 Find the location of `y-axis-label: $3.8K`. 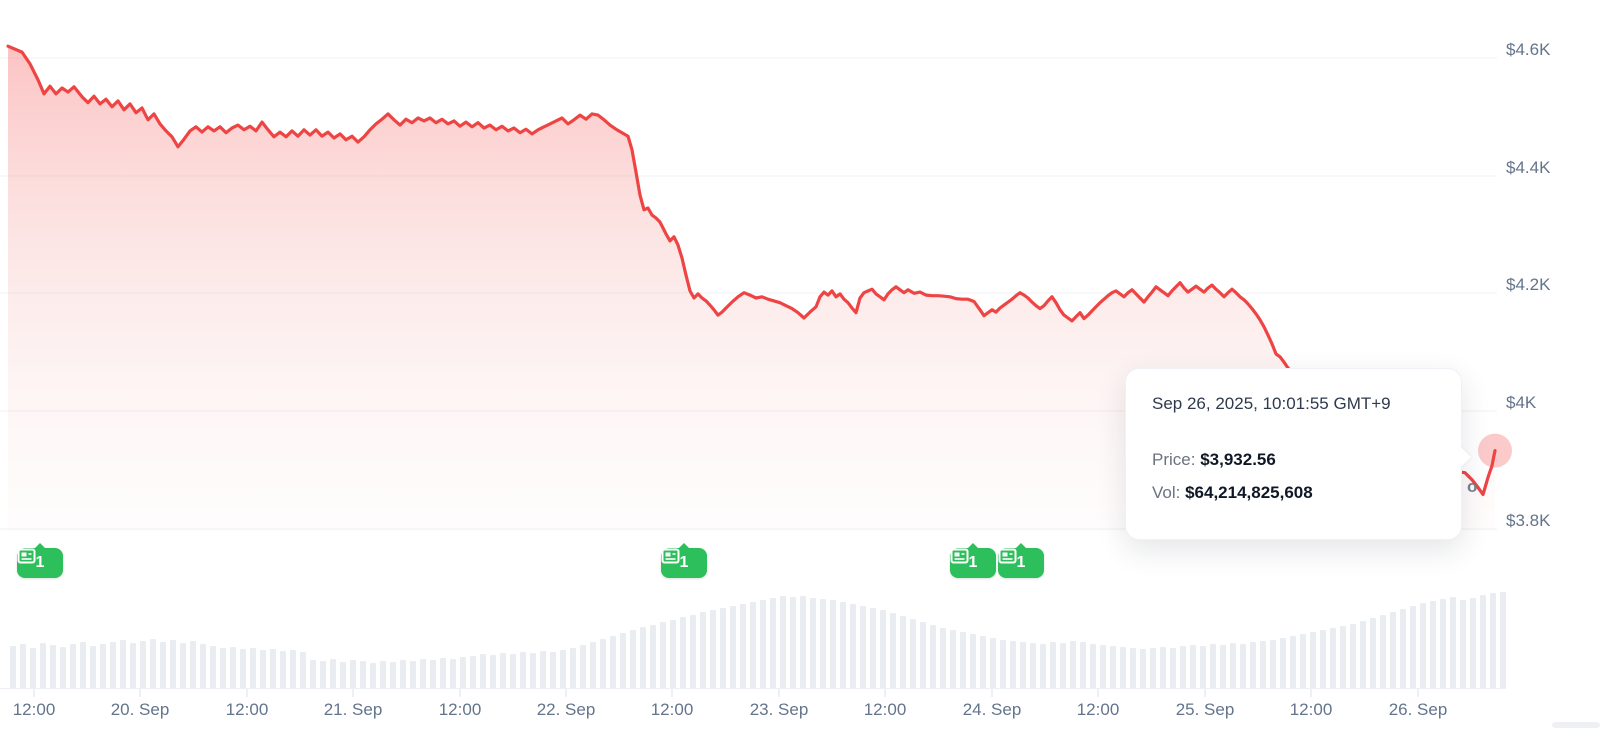

y-axis-label: $3.8K is located at coordinates (1528, 520).